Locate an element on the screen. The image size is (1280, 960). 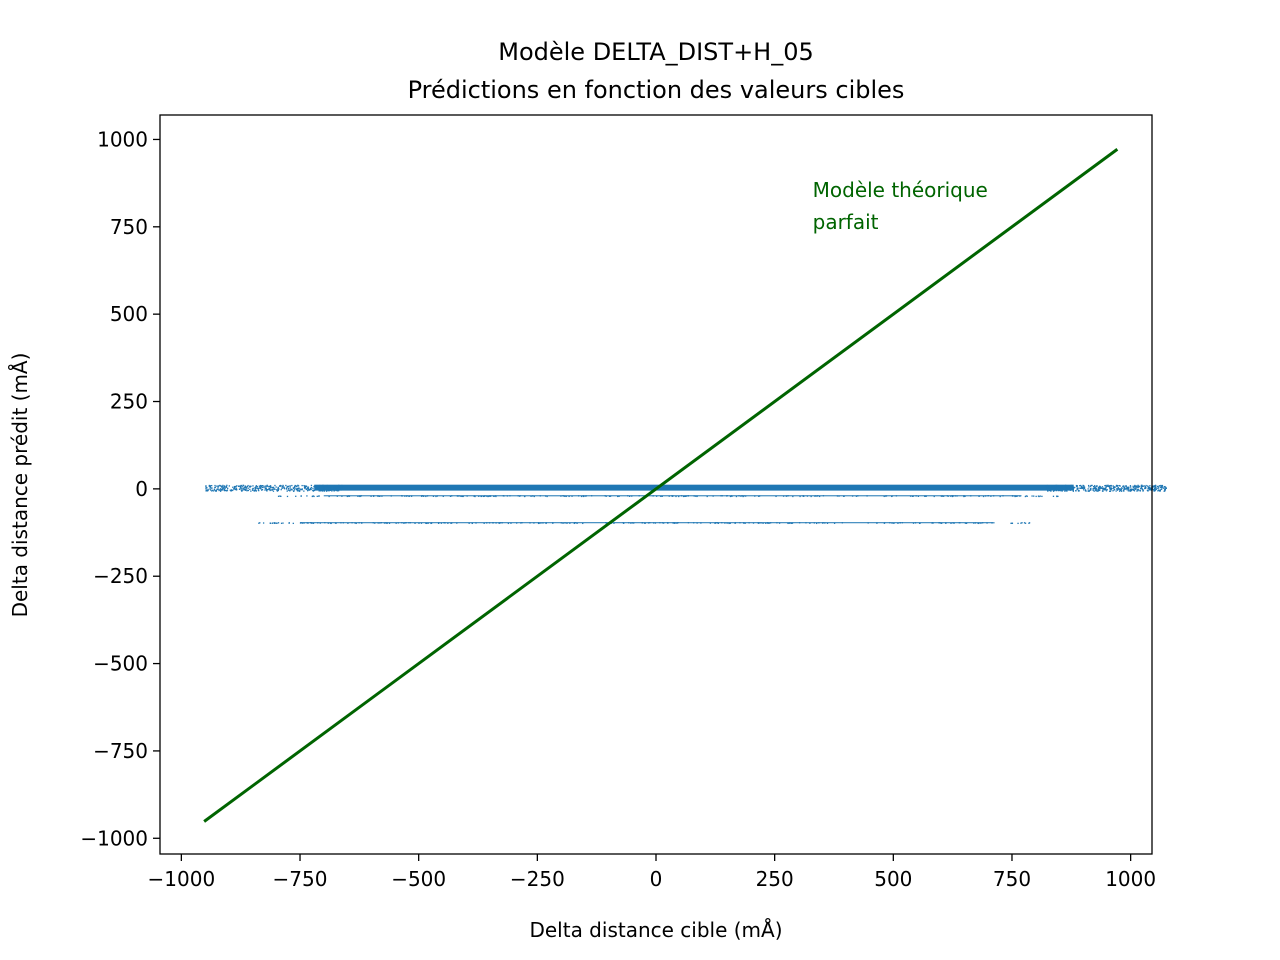
x-tick-label: −500 is located at coordinates (418, 879).